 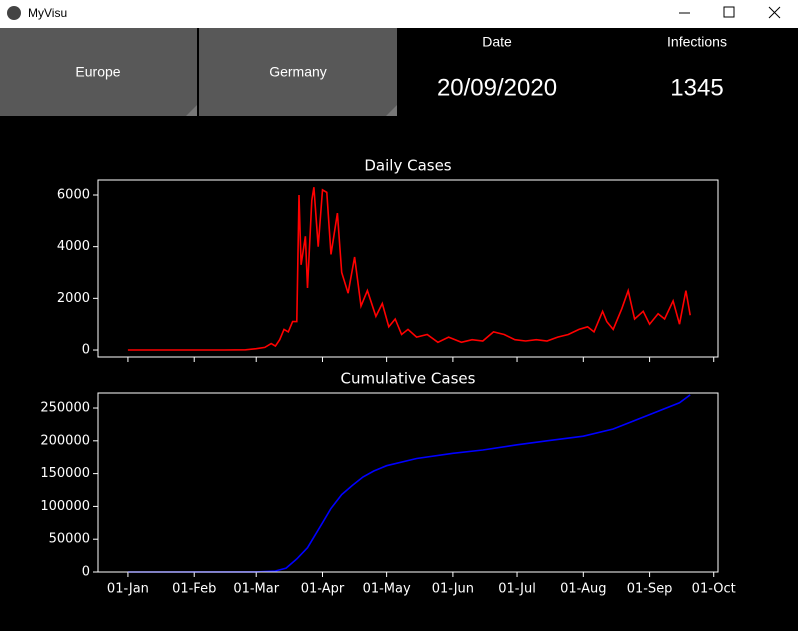 I want to click on chart-title: Cumulative Cases, so click(x=408, y=379).